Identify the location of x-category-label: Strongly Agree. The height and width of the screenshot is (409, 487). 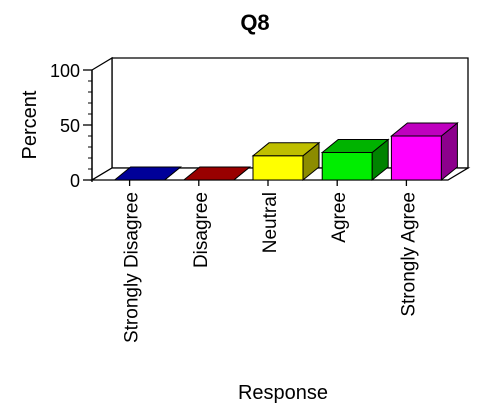
(408, 254).